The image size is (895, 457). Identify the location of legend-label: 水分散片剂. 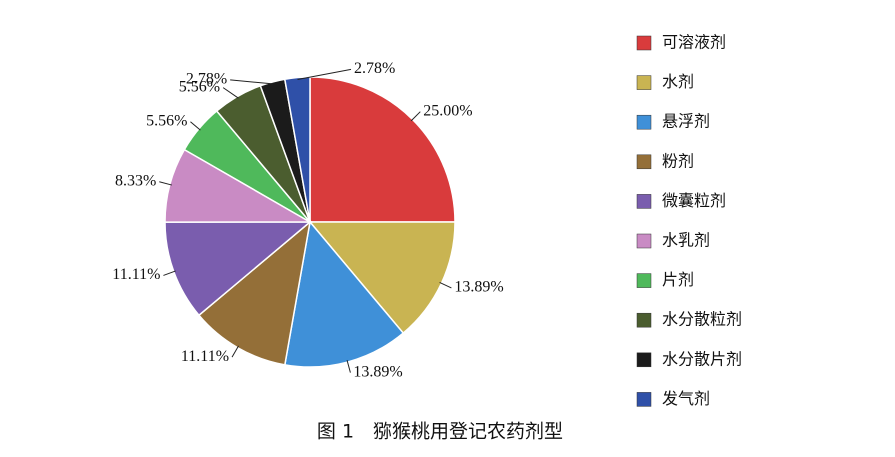
(702, 358).